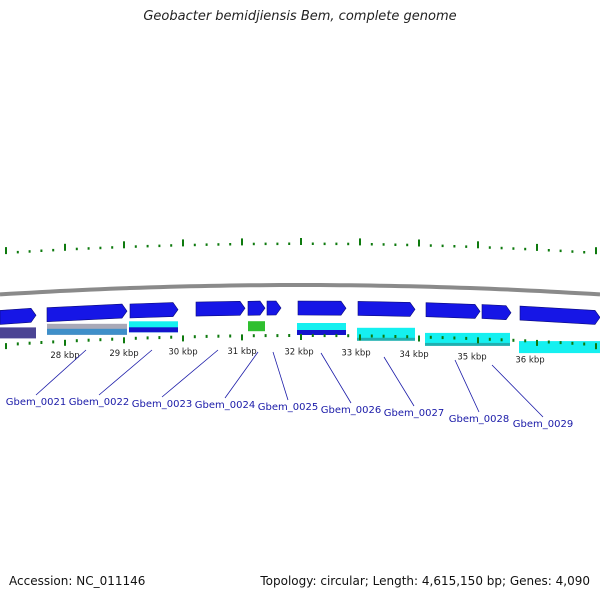 The width and height of the screenshot is (600, 600). I want to click on backbone-arc, so click(300, 290).